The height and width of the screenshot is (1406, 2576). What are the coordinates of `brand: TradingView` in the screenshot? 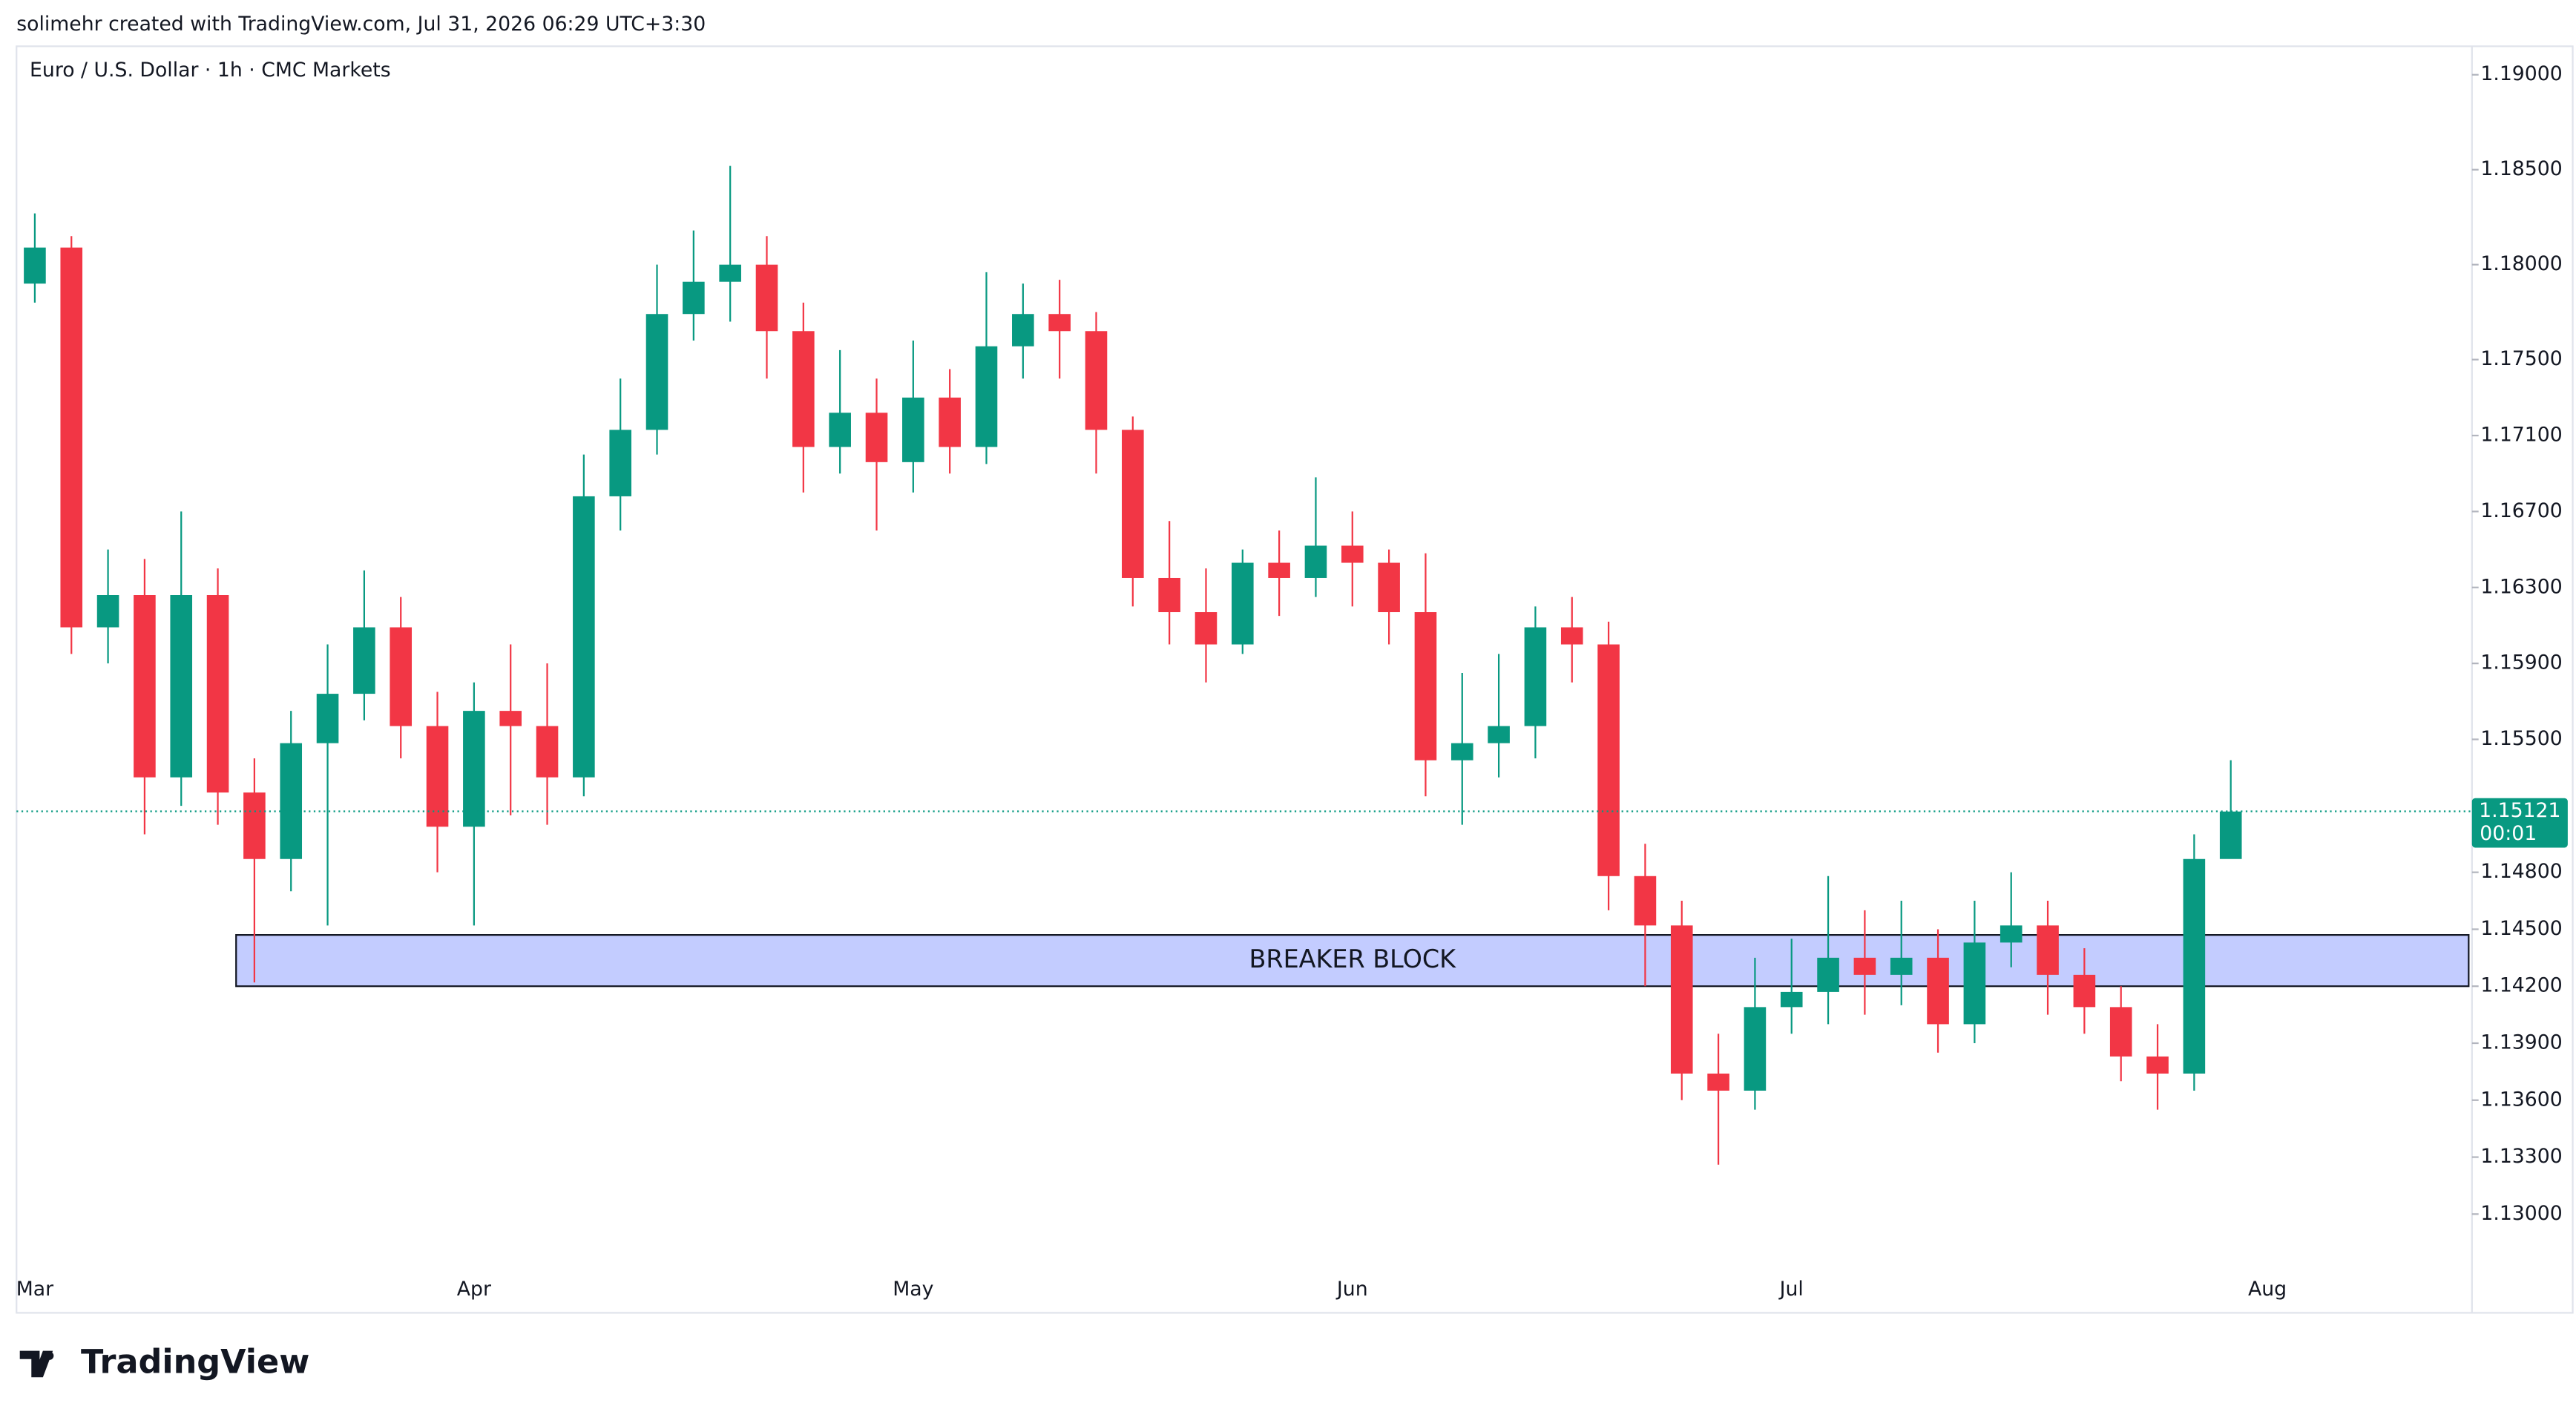 It's located at (195, 1362).